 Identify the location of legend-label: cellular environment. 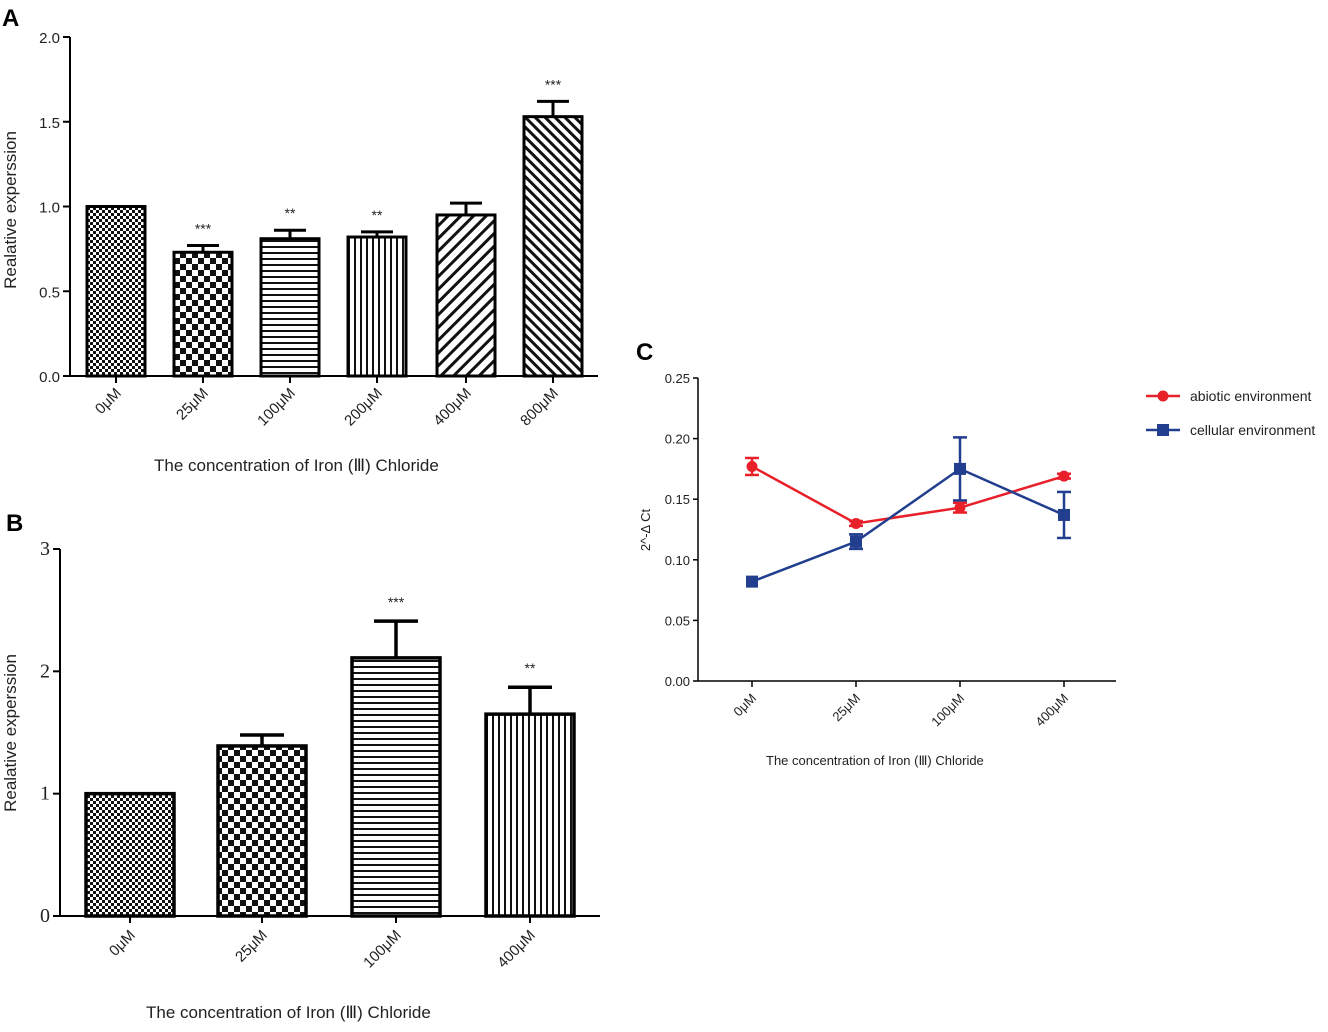
(1252, 430).